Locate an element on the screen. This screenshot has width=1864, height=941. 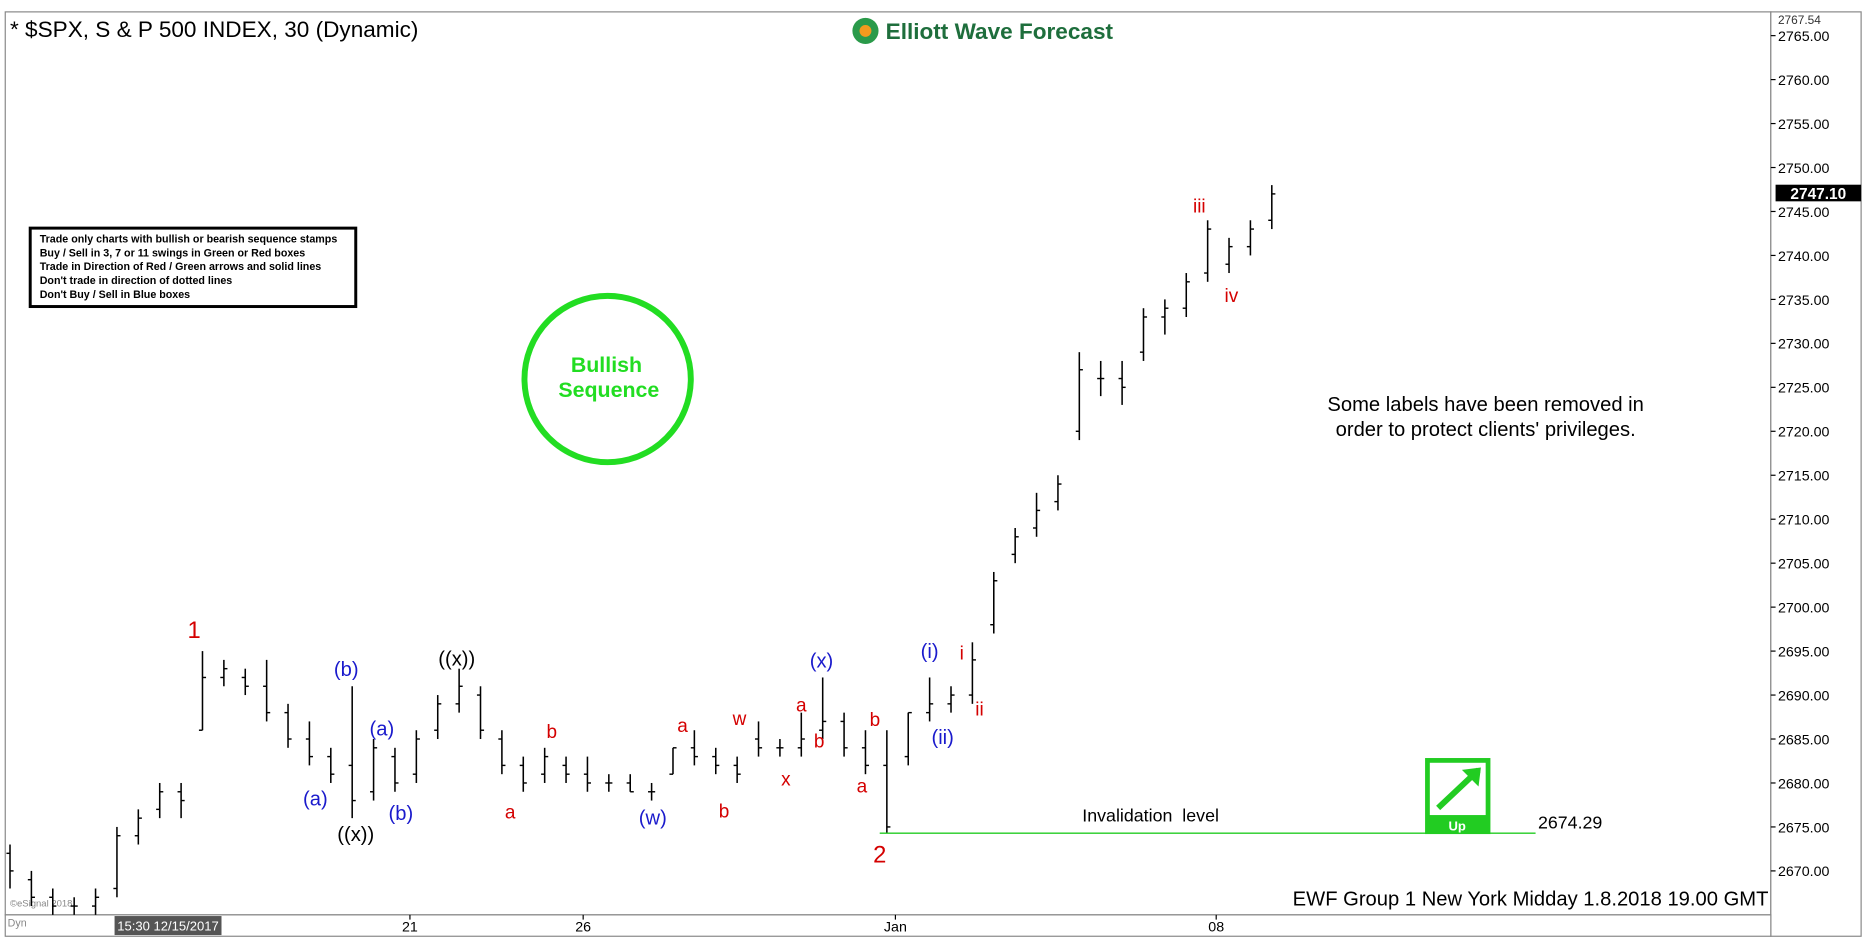
price-axis-top: 2767.54 is located at coordinates (1799, 20).